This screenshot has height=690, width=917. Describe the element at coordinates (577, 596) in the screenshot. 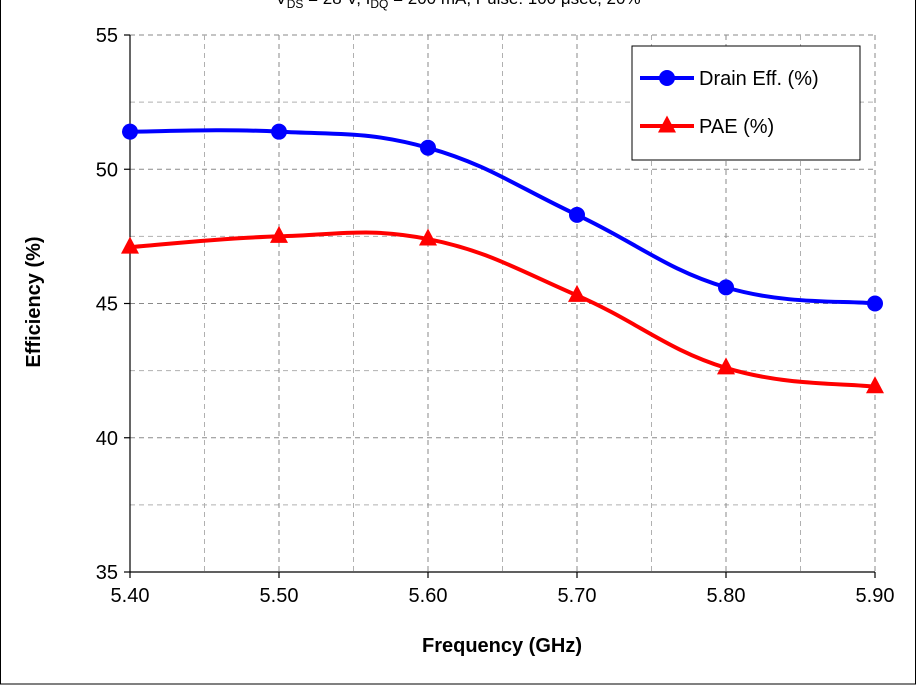

I see `x-tick-label: 5.70` at that location.